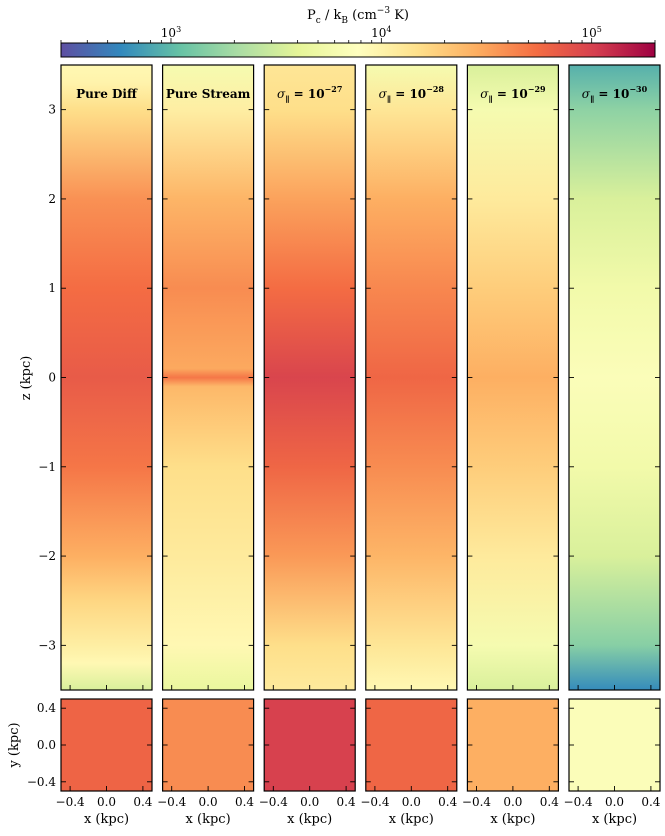  What do you see at coordinates (14, 745) in the screenshot?
I see `y-axis-label: y (kpc)` at bounding box center [14, 745].